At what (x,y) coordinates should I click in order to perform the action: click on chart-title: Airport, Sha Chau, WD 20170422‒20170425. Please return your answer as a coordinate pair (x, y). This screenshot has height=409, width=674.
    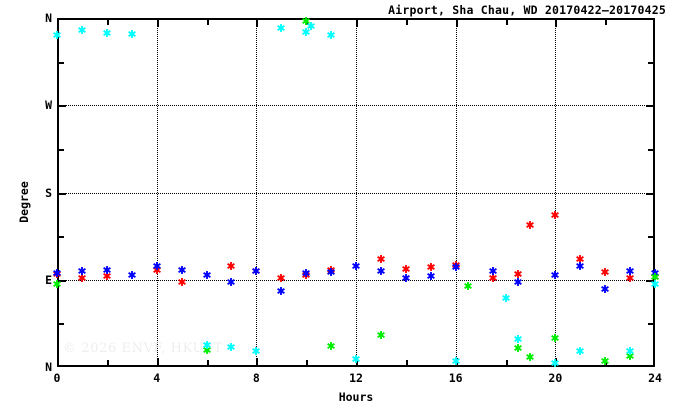
    Looking at the image, I should click on (527, 10).